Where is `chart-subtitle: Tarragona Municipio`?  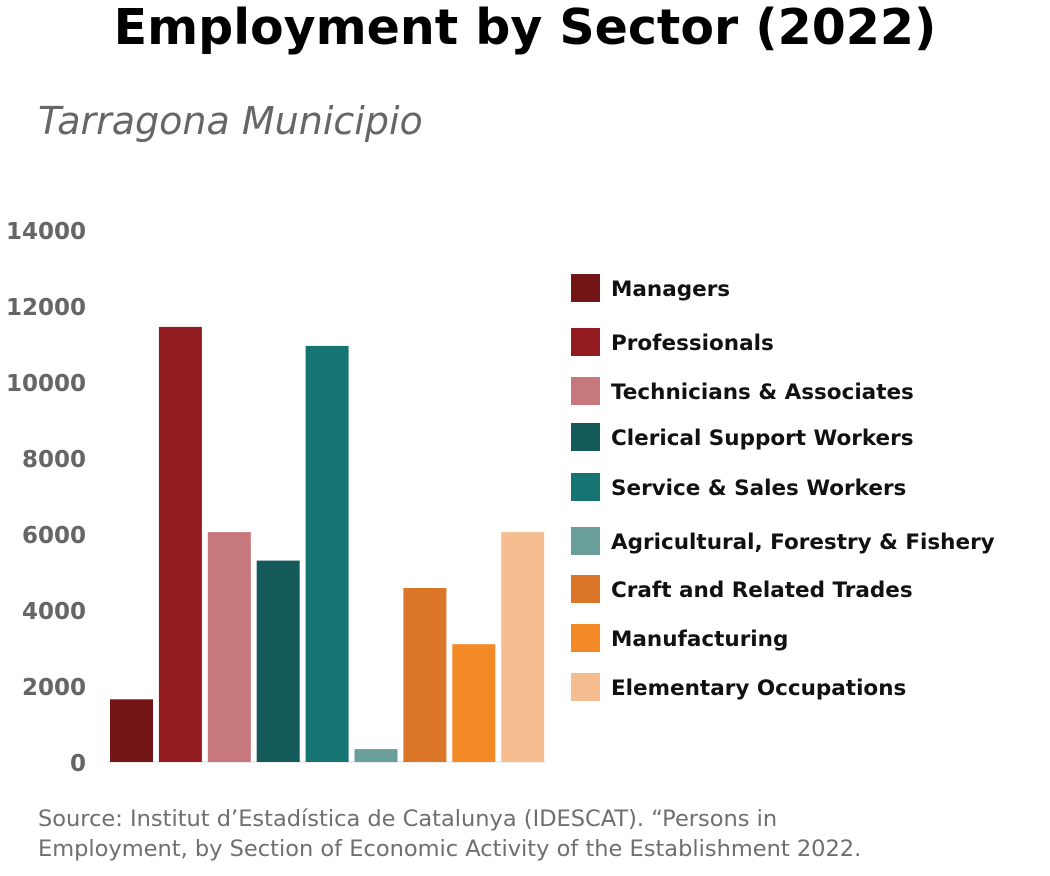
chart-subtitle: Tarragona Municipio is located at coordinates (230, 121).